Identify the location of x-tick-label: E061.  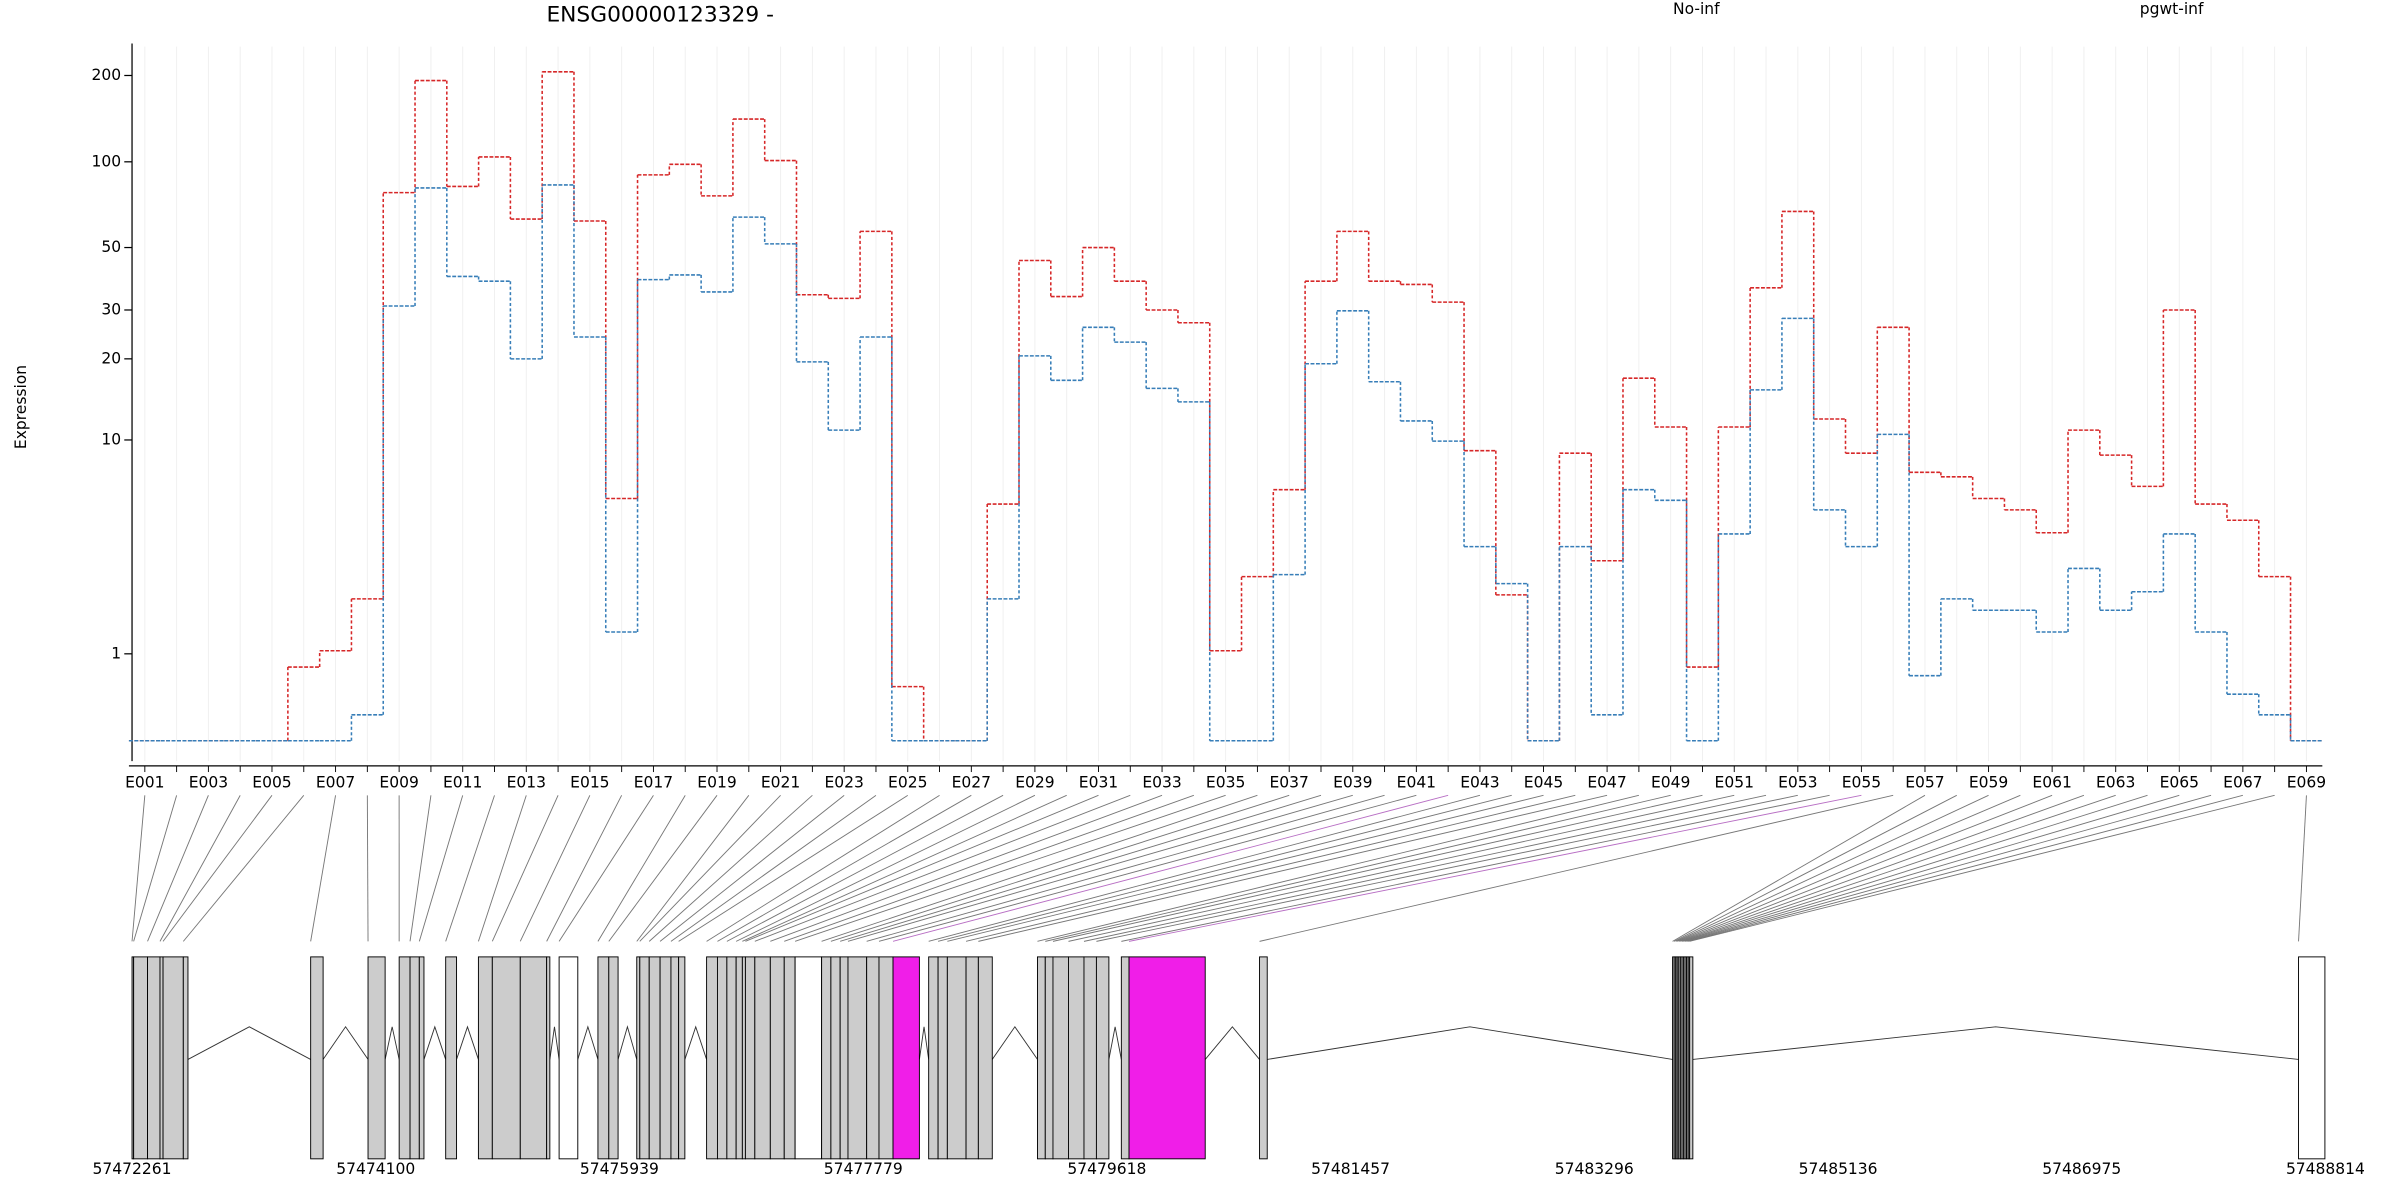
(2051, 782).